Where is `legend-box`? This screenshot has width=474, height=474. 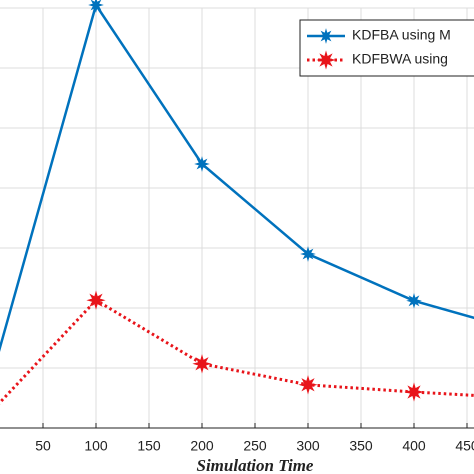 legend-box is located at coordinates (386, 48).